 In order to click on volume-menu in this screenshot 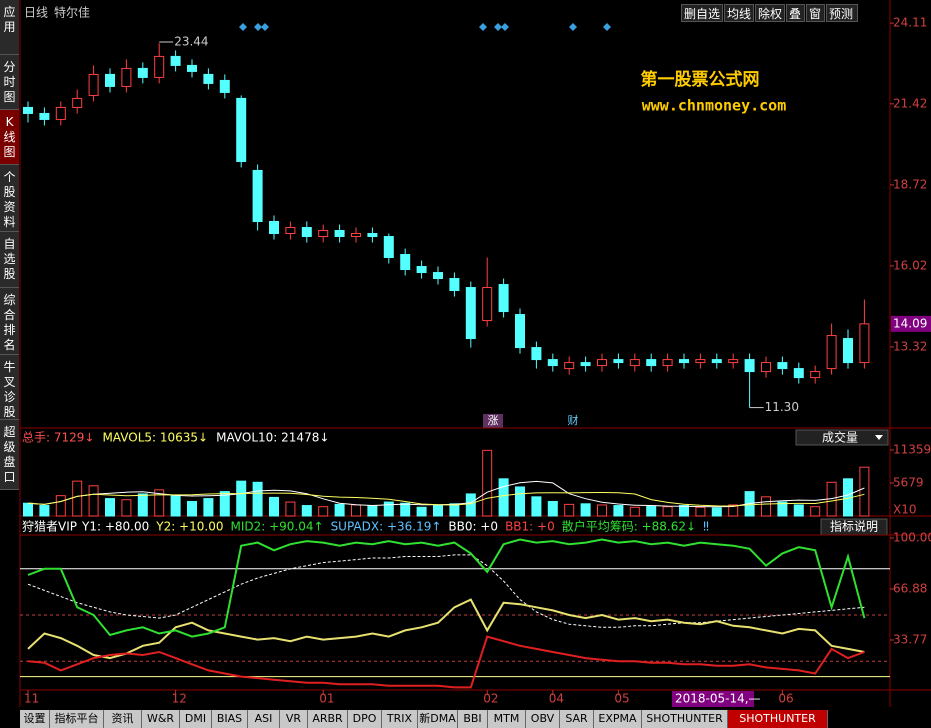, I will do `click(842, 437)`.